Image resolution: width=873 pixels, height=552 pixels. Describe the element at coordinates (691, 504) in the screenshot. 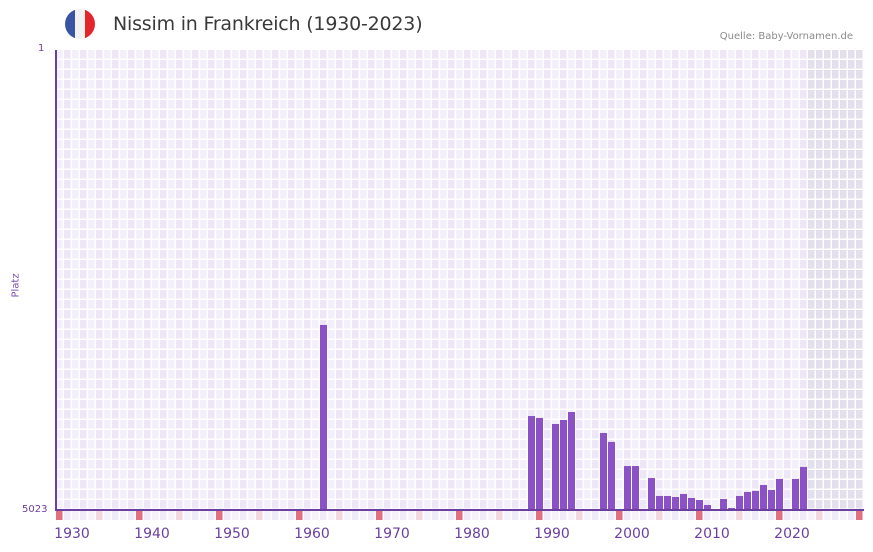

I see `bar-2009` at that location.